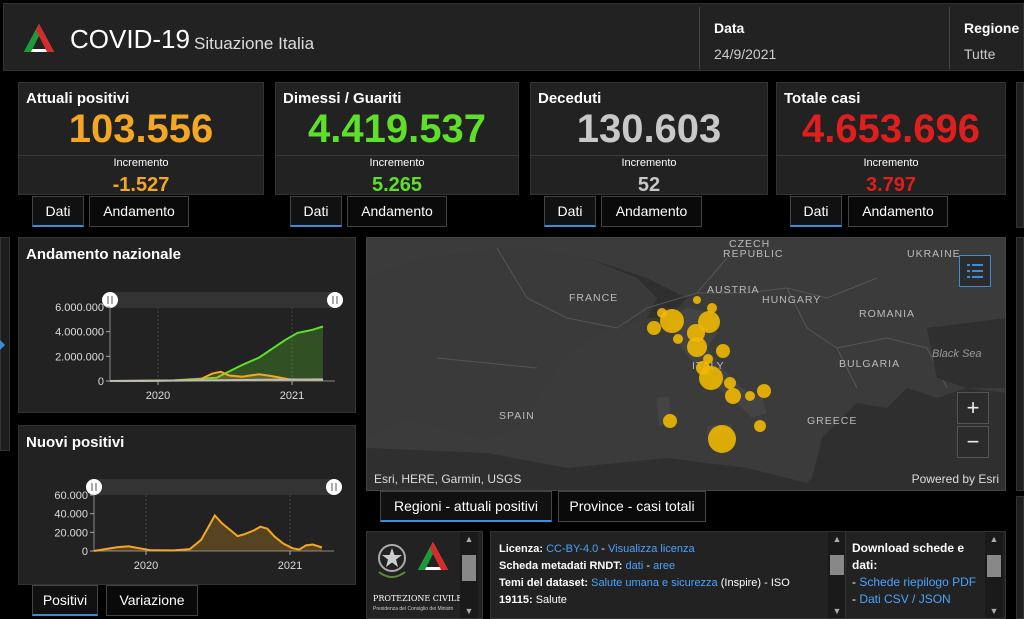 The image size is (1024, 619). What do you see at coordinates (3, 345) in the screenshot?
I see `left-arrow-icon` at bounding box center [3, 345].